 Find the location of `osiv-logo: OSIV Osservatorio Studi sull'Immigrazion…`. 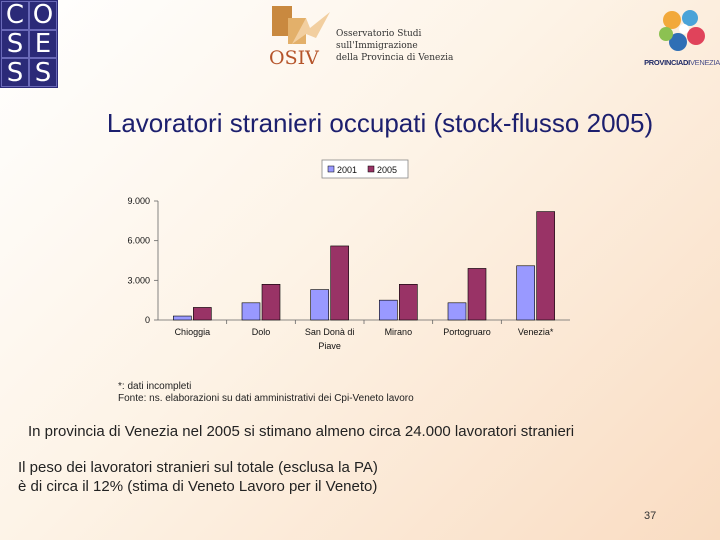

osiv-logo: OSIV Osservatorio Studi sull'Immigrazion… is located at coordinates (361, 37).